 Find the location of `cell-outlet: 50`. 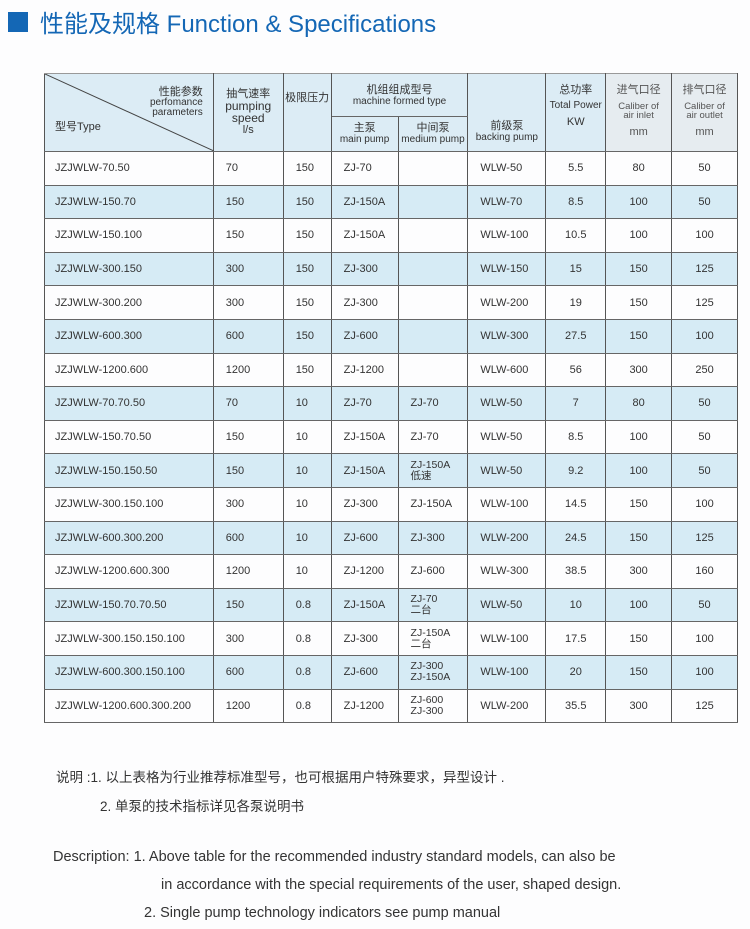

cell-outlet: 50 is located at coordinates (704, 168).